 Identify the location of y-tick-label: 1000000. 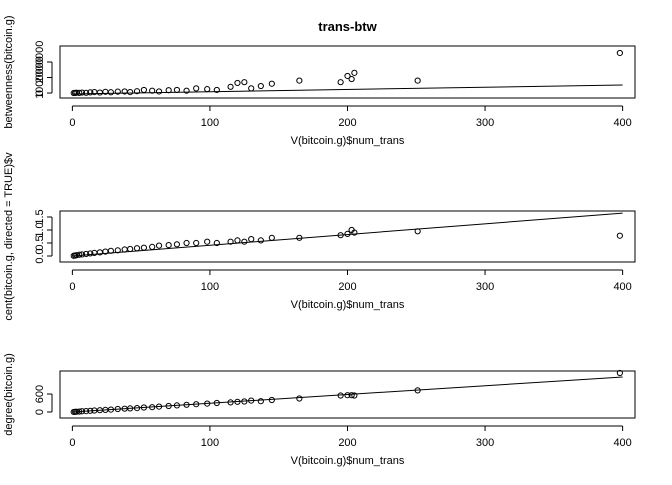
(40, 77).